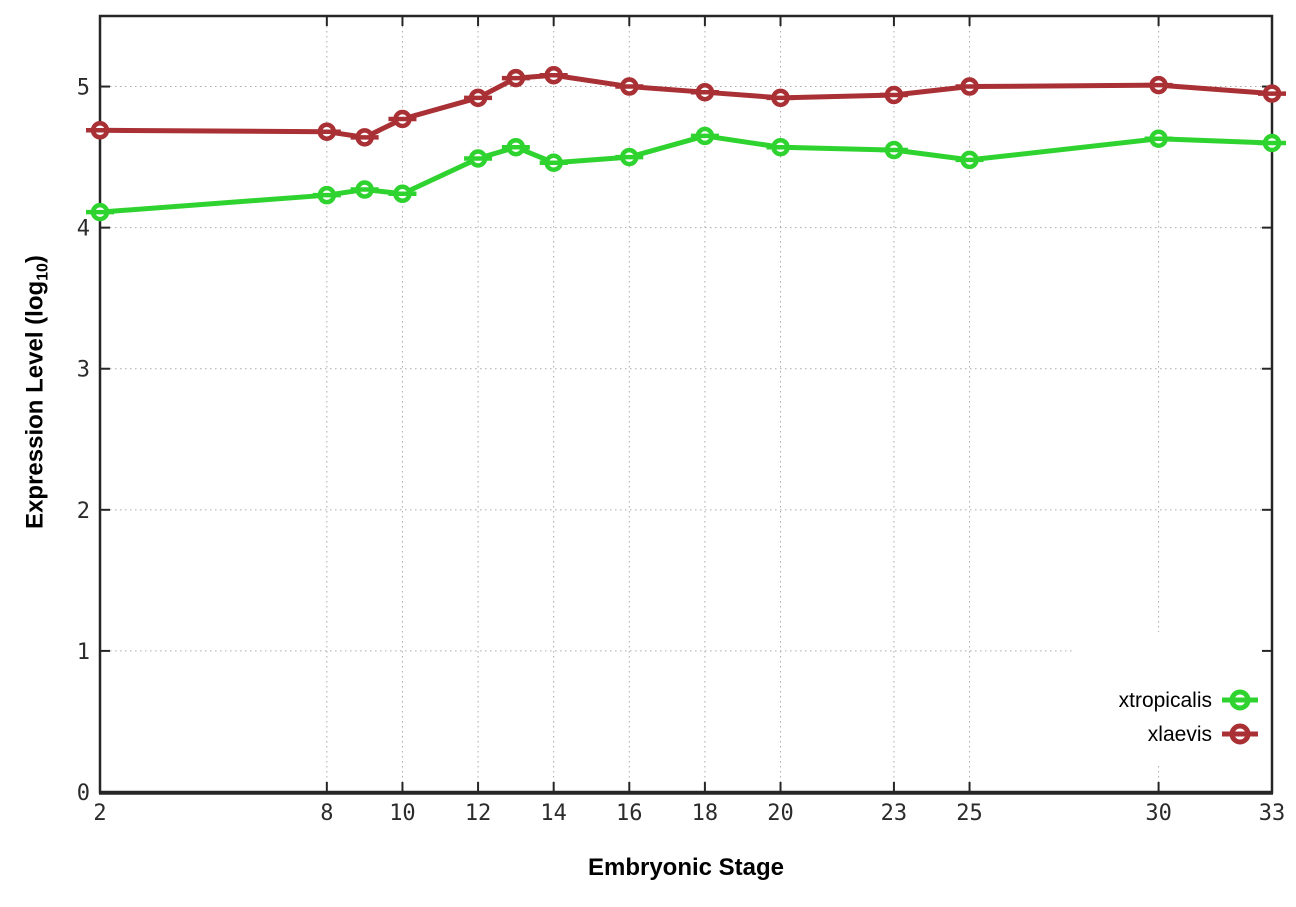 The image size is (1296, 907). What do you see at coordinates (83, 370) in the screenshot?
I see `y-tick-label-3: 3` at bounding box center [83, 370].